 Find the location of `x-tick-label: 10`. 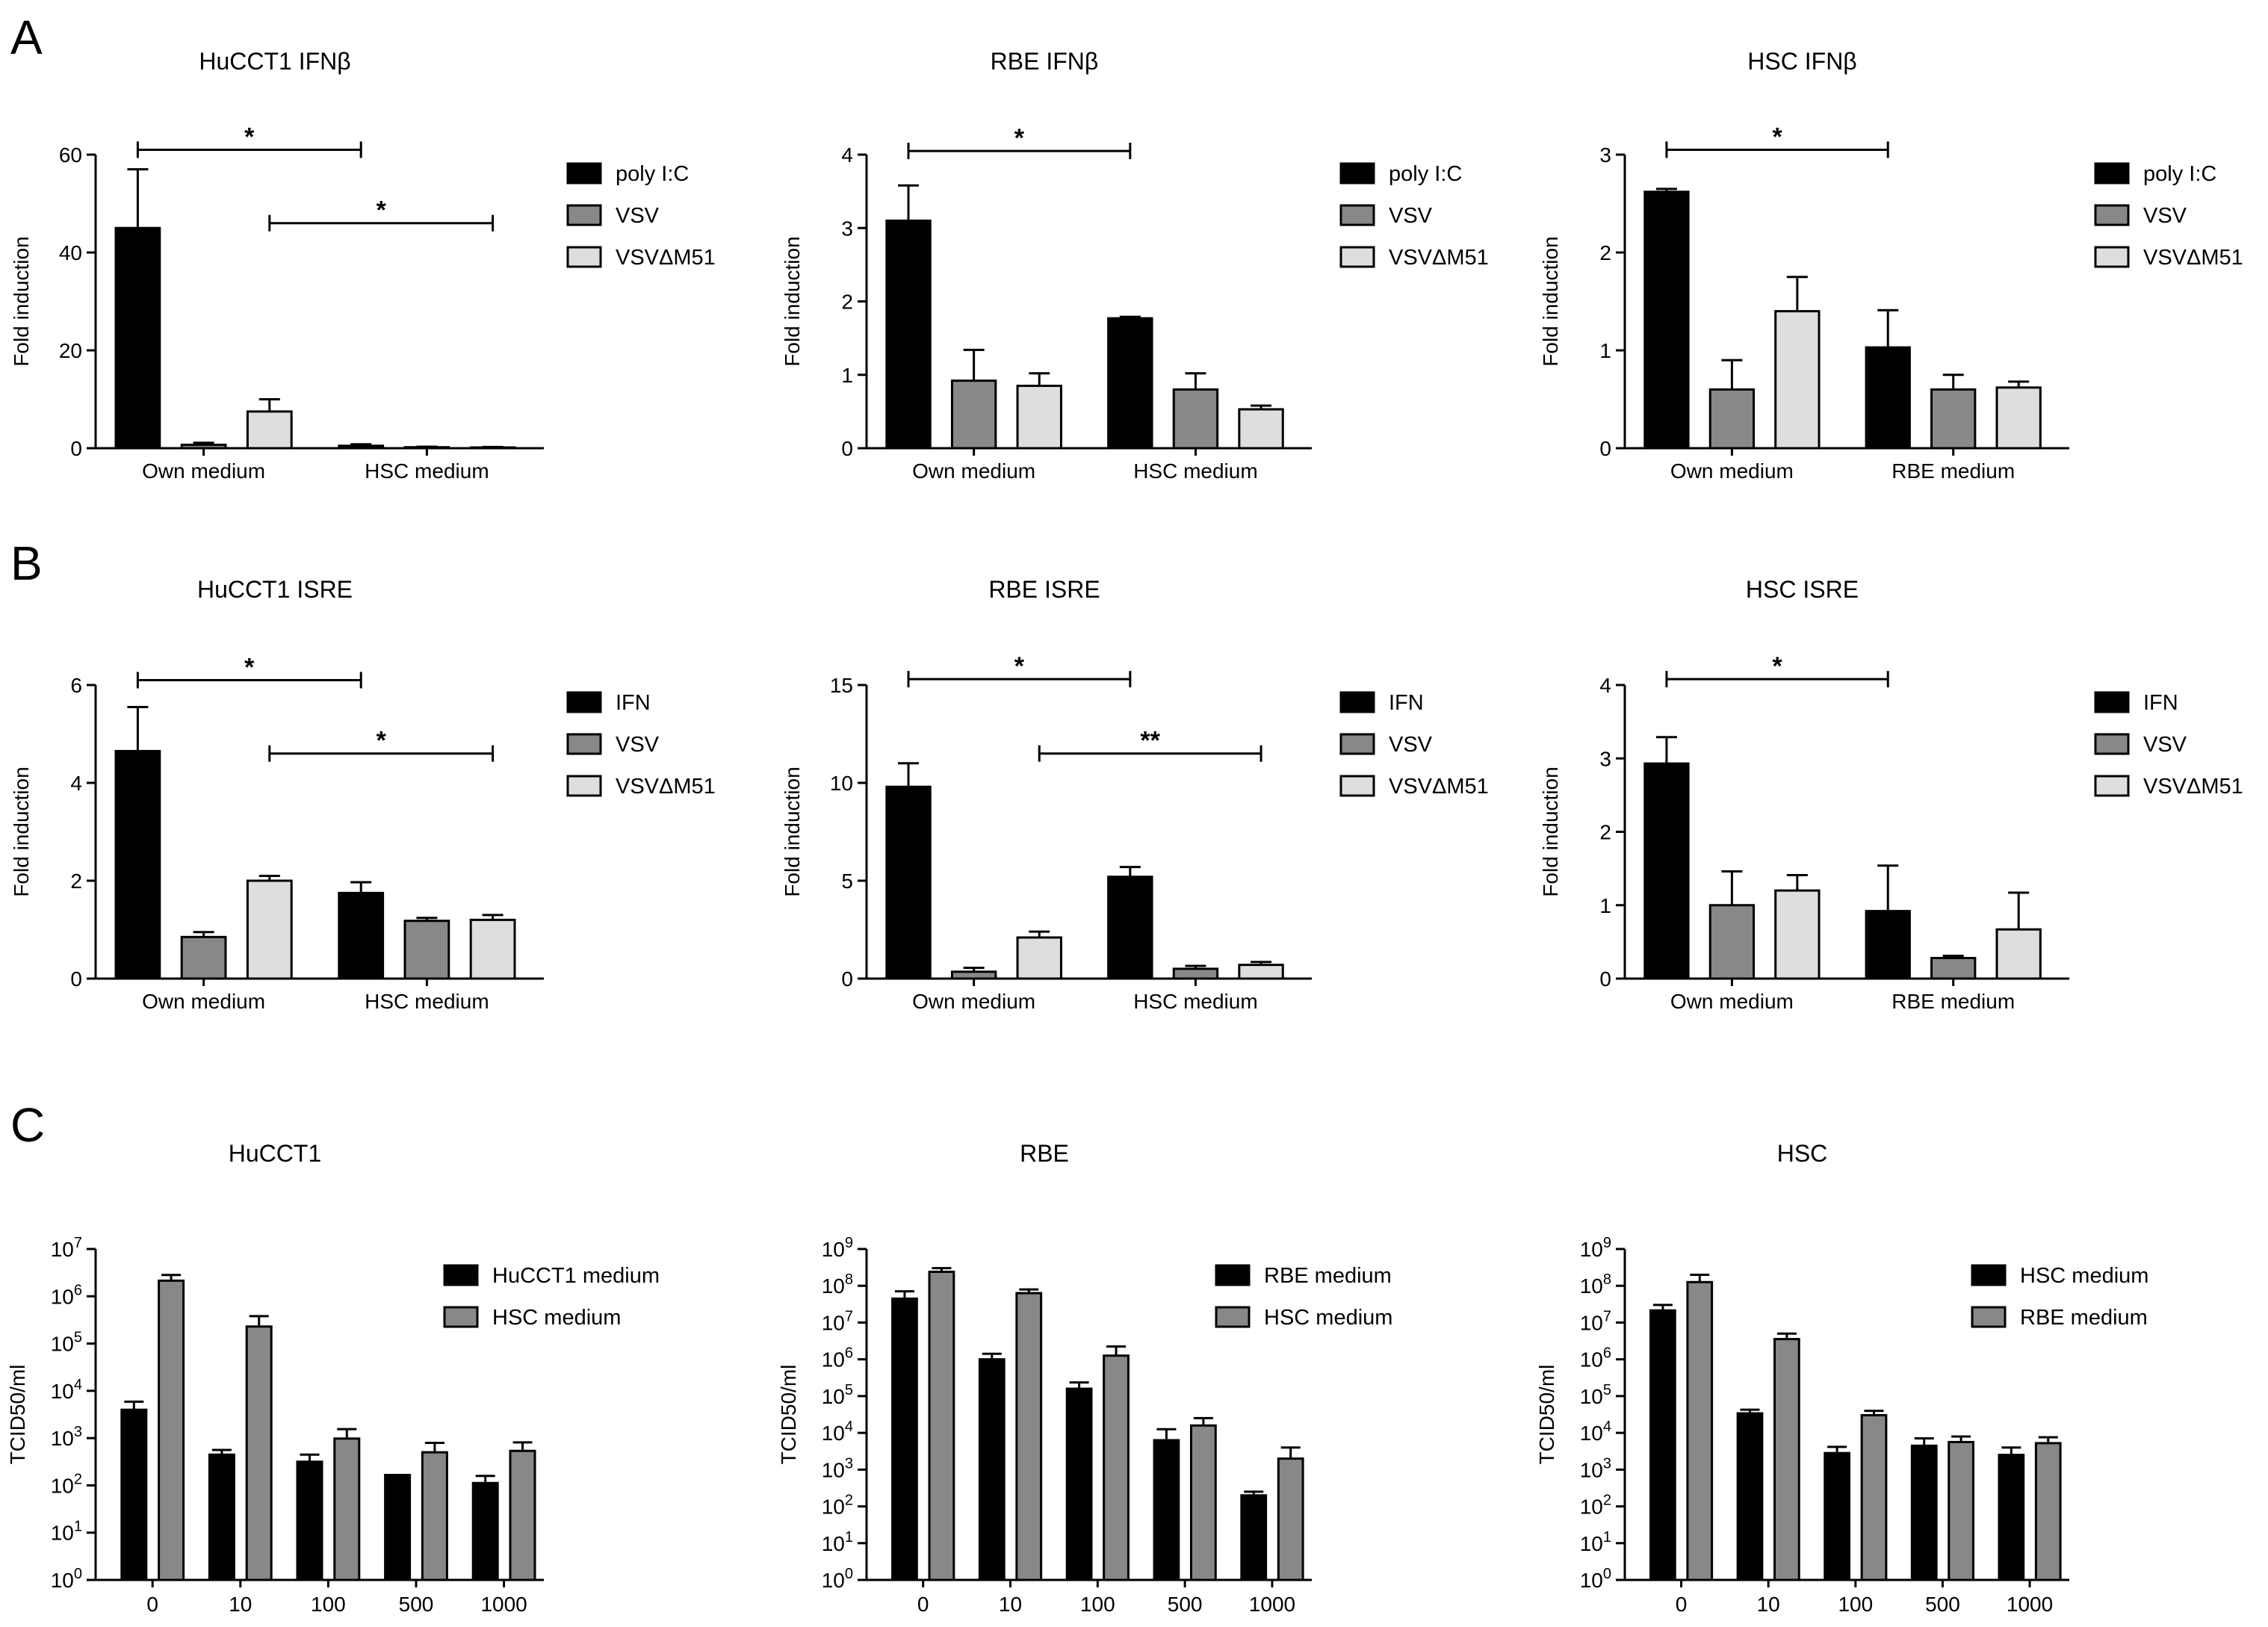

x-tick-label: 10 is located at coordinates (240, 1604).